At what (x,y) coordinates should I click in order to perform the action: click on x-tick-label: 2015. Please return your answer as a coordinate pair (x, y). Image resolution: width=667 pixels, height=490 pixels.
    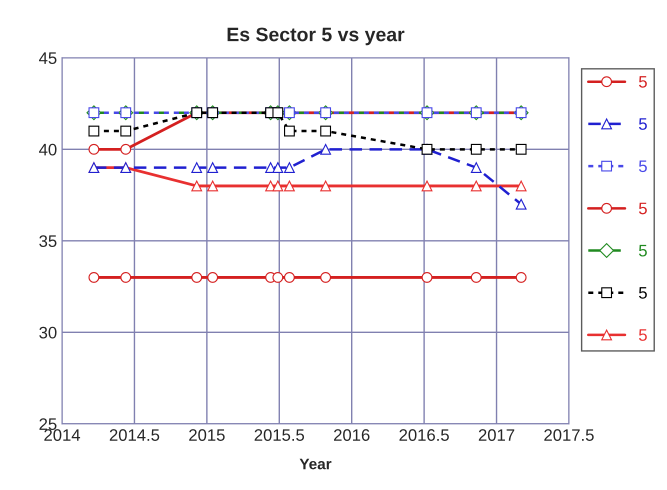
    Looking at the image, I should click on (207, 435).